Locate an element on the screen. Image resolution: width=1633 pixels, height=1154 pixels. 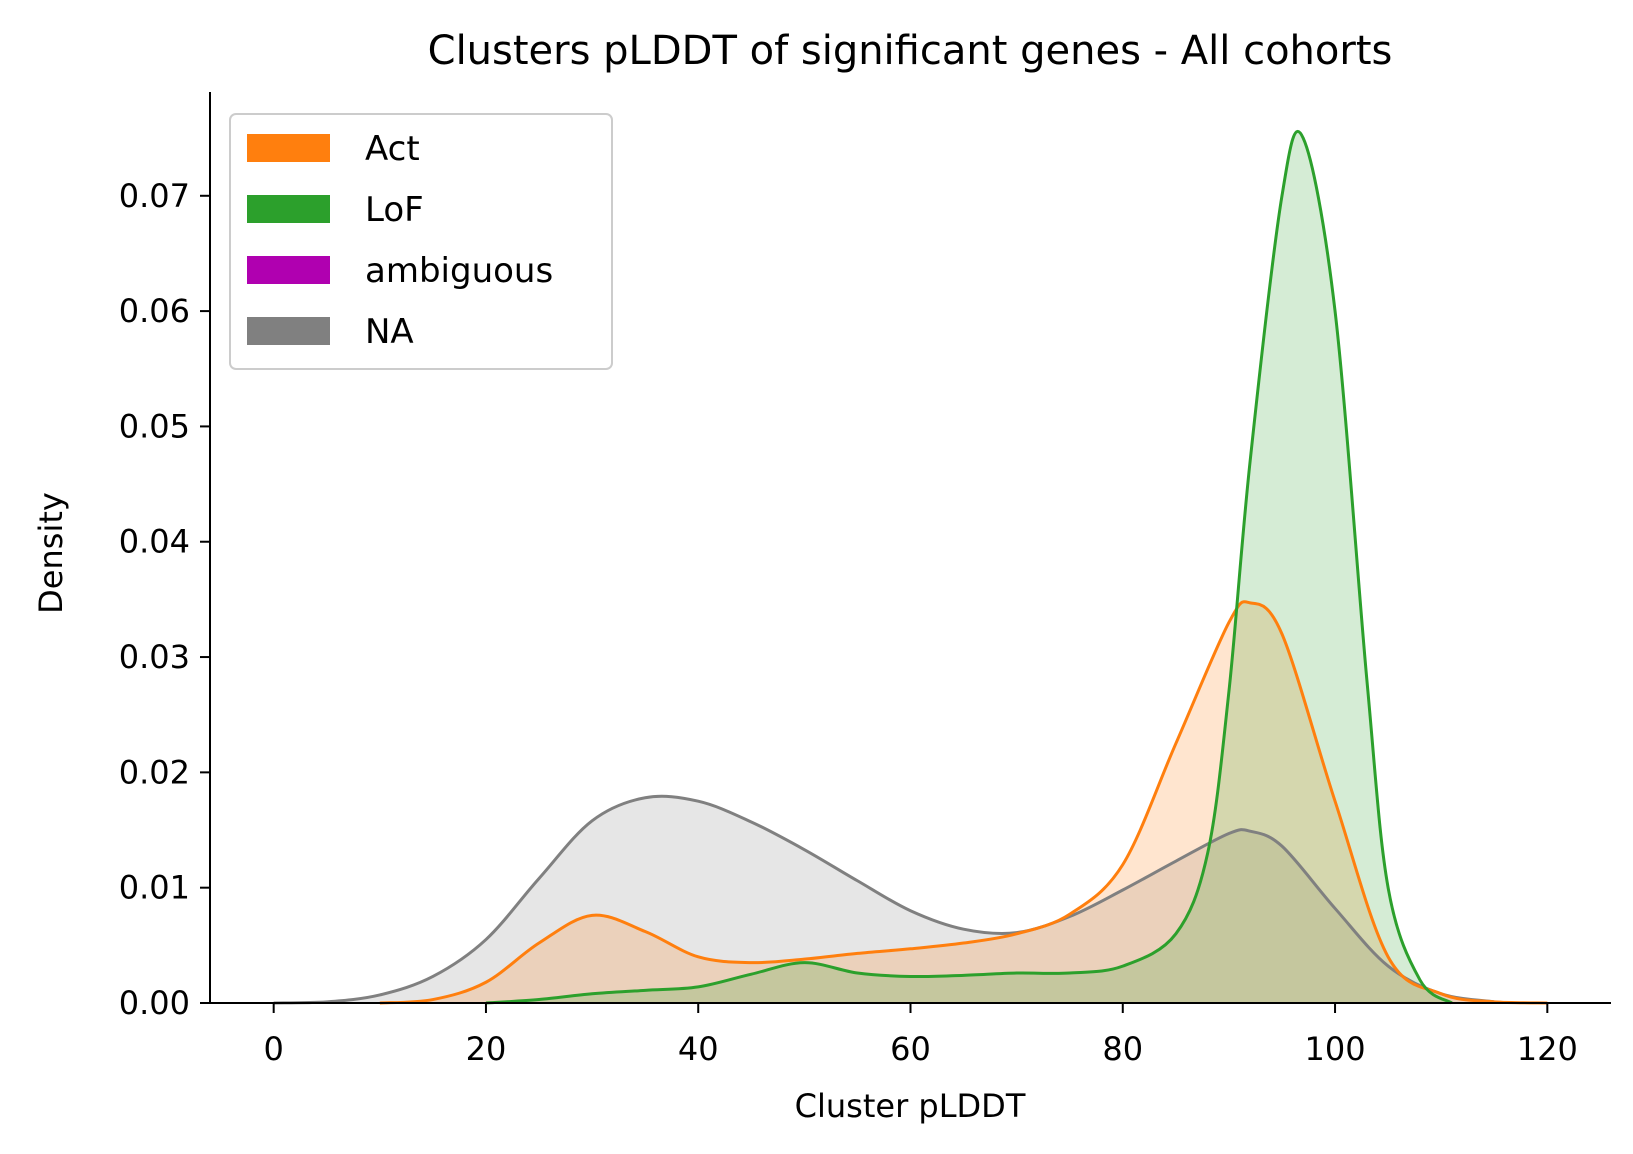
y-tick-label: 0.01 is located at coordinates (154, 888).